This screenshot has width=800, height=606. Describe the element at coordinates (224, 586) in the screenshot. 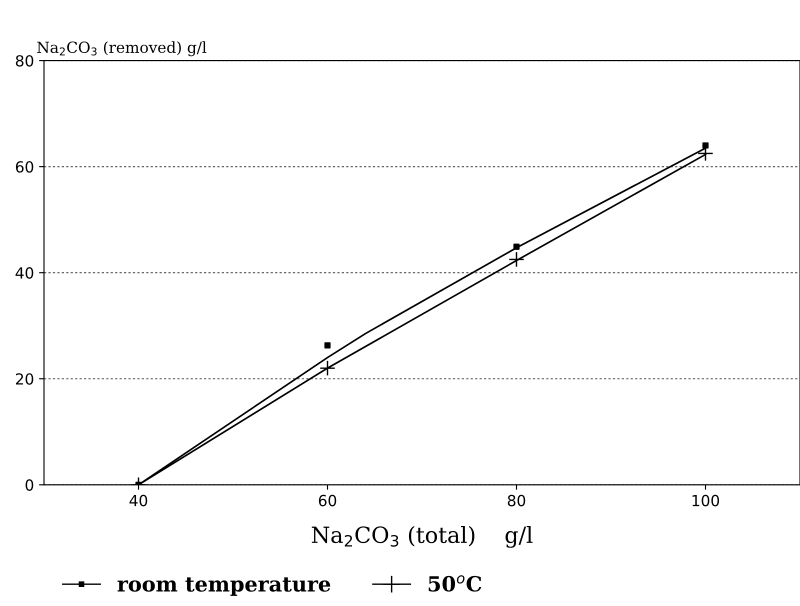

I see `legend-label: room temperature` at that location.